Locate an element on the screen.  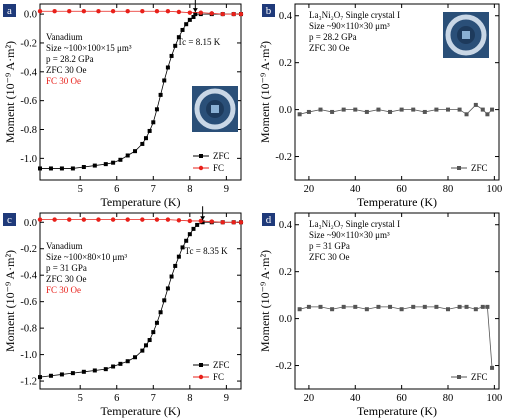
y-tick-label: 0.2 is located at coordinates (285, 272).